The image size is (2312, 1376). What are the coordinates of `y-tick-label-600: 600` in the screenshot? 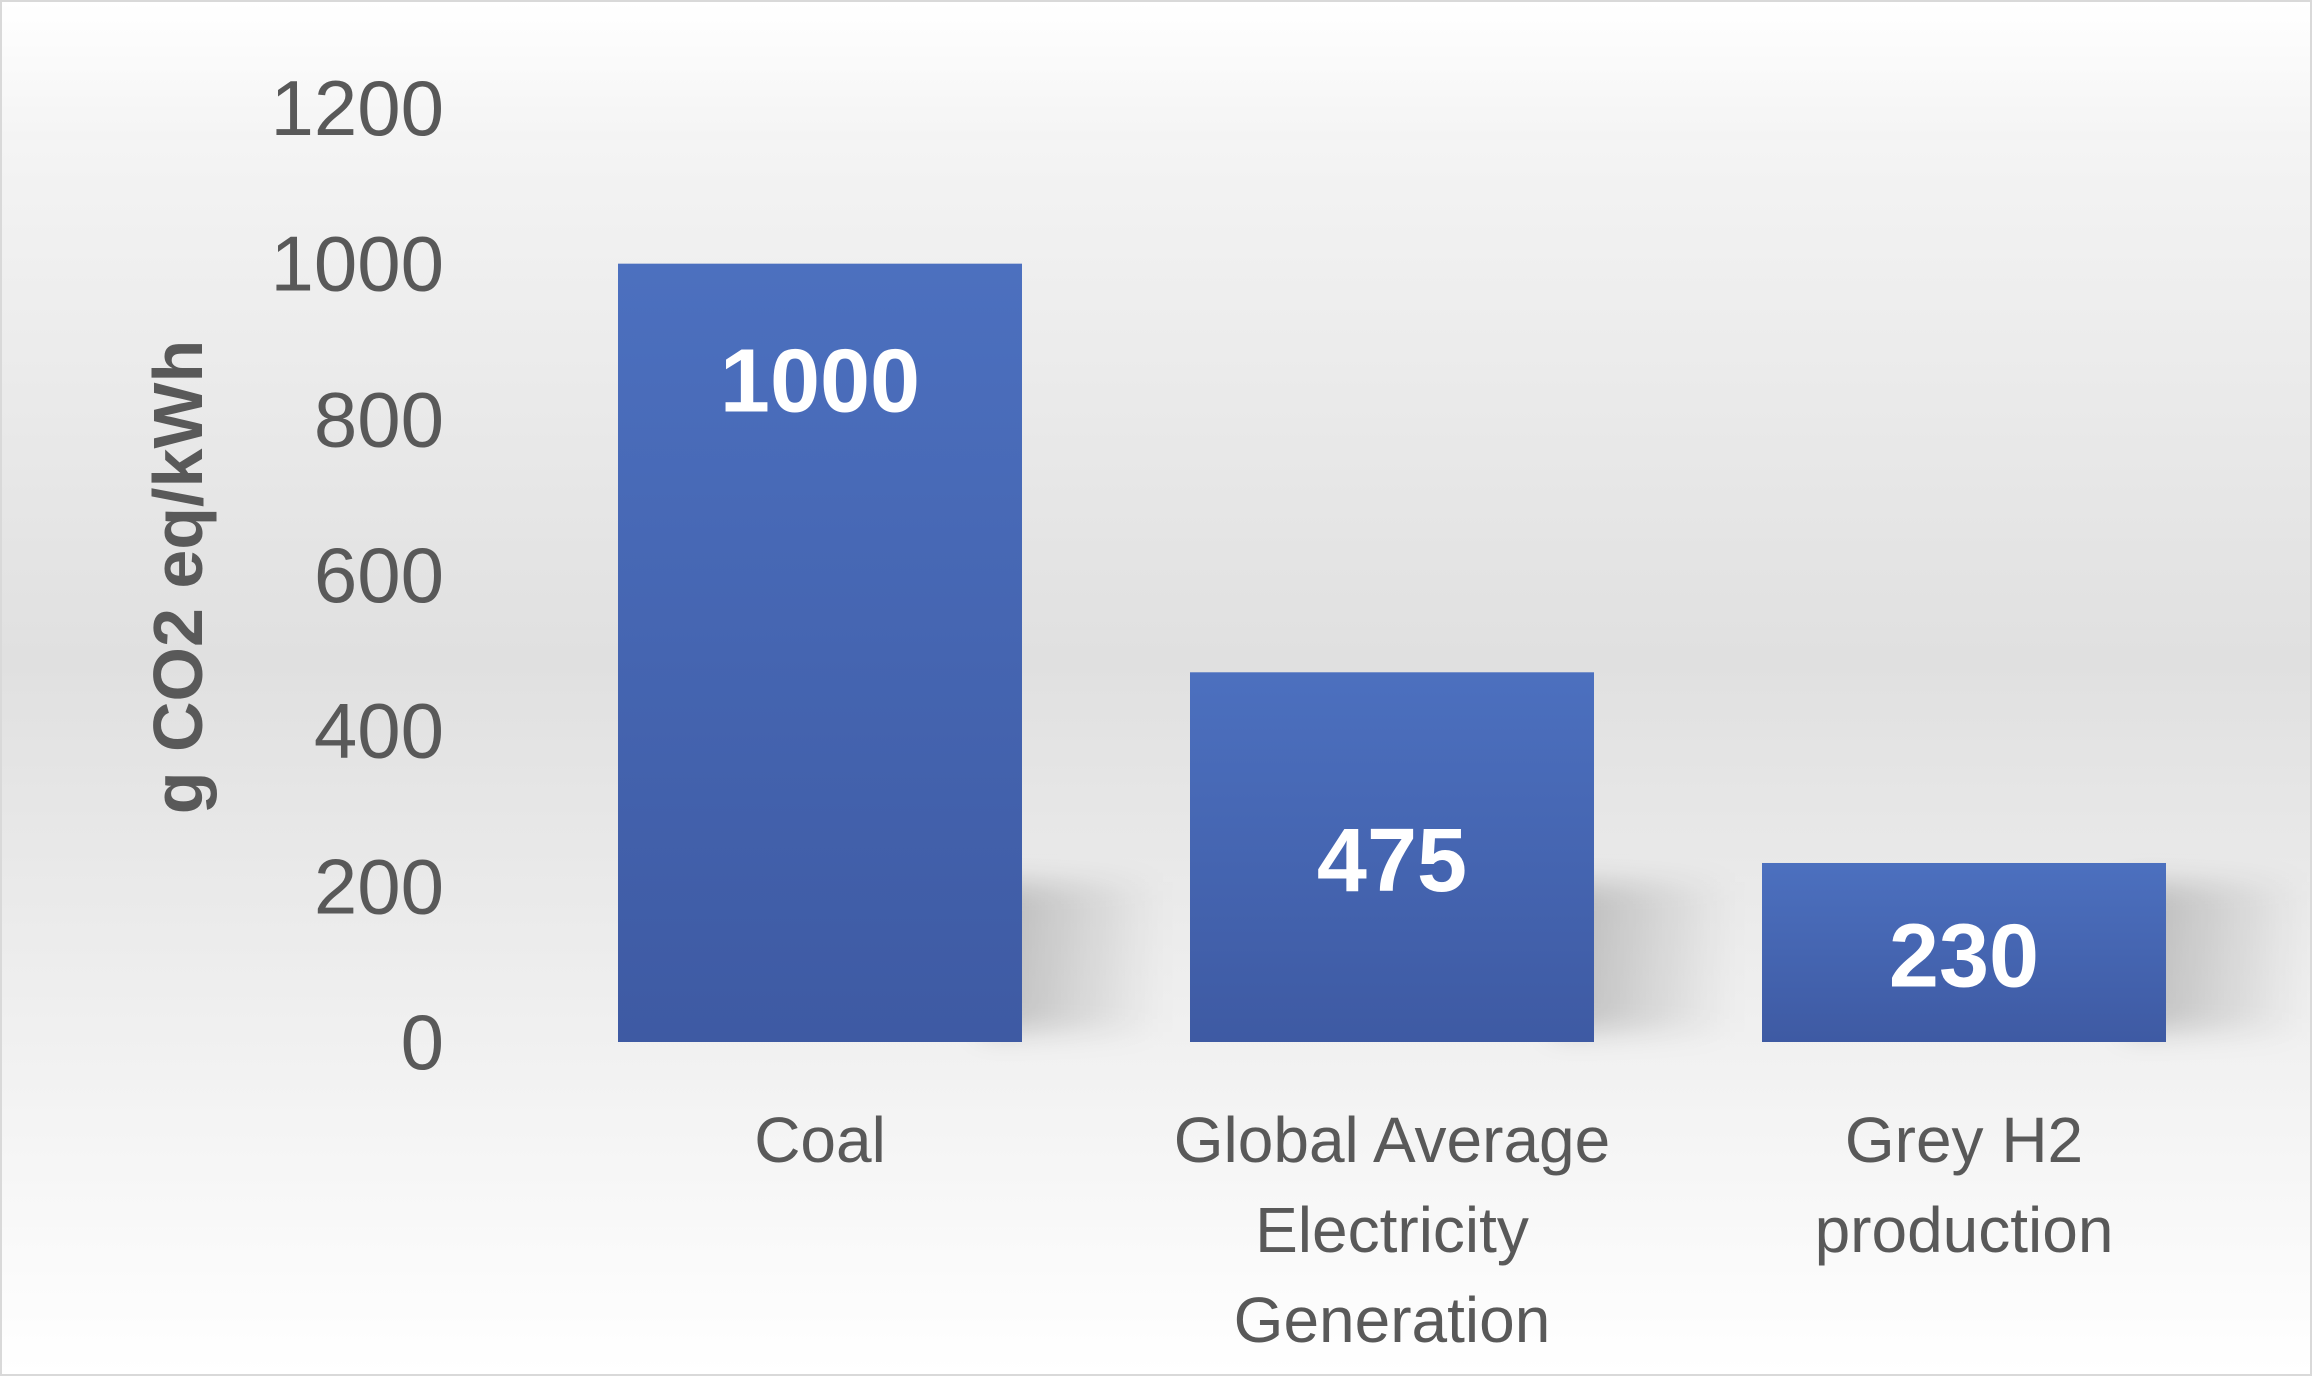 It's located at (379, 575).